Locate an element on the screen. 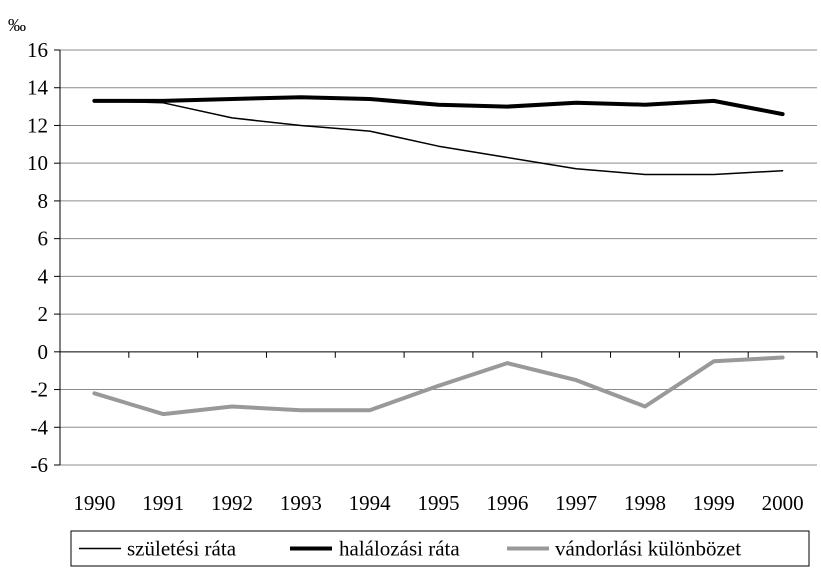 The height and width of the screenshot is (574, 821). legend-label-2: halálozási ráta is located at coordinates (399, 549).